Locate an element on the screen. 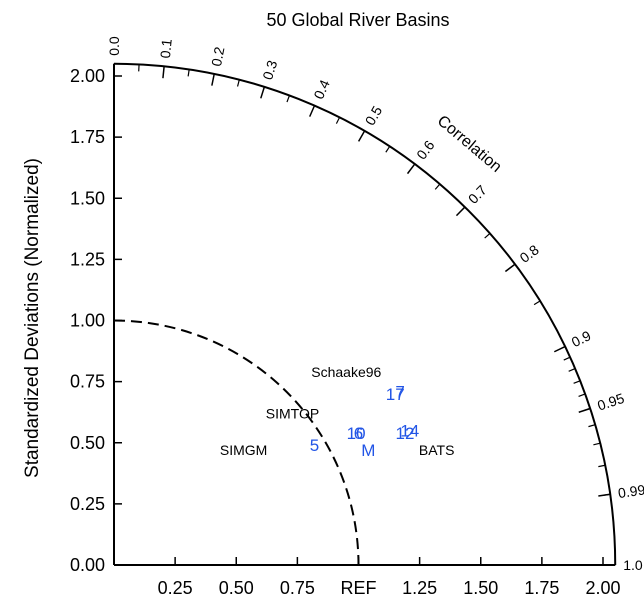 Image resolution: width=644 pixels, height=605 pixels. model-annotation: BATS is located at coordinates (437, 450).